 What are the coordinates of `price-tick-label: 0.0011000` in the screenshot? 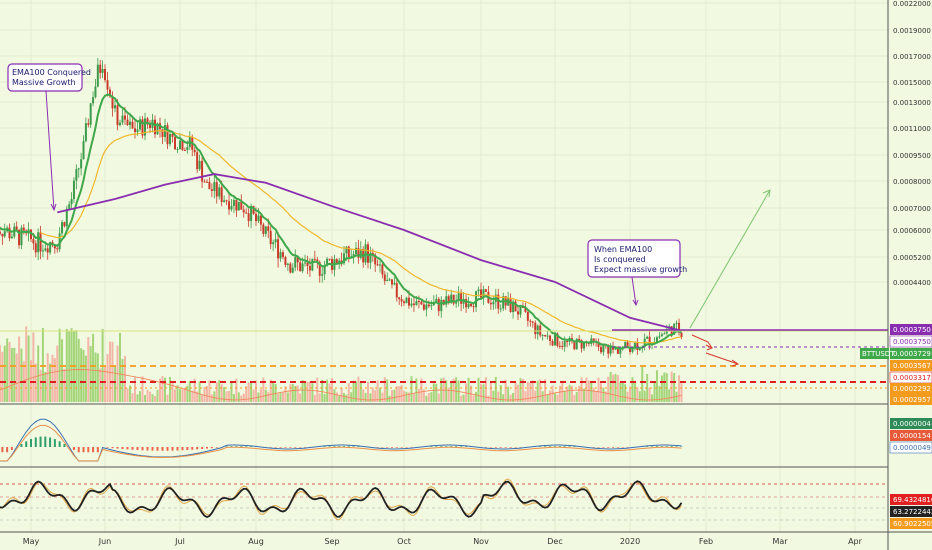 It's located at (912, 129).